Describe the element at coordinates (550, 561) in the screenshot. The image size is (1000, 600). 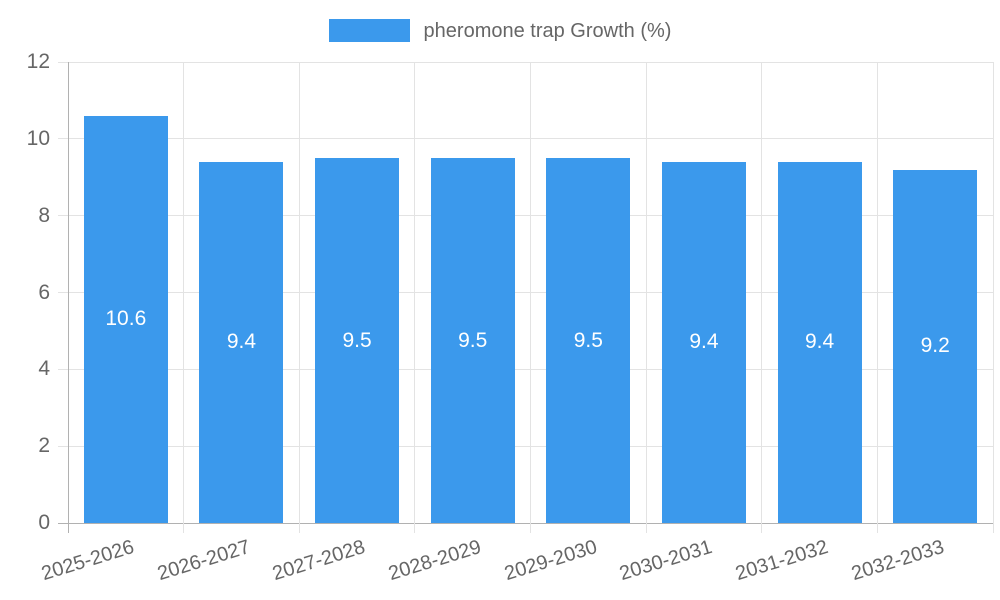
I see `x-tick-label: 2029-2030` at that location.